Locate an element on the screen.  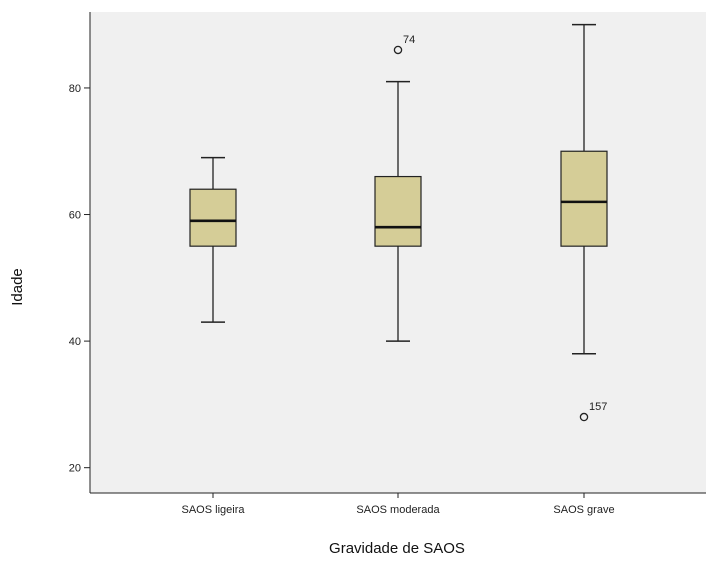
x-axis: SAOS ligeira SAOS moderada SAOS grave is located at coordinates (398, 504).